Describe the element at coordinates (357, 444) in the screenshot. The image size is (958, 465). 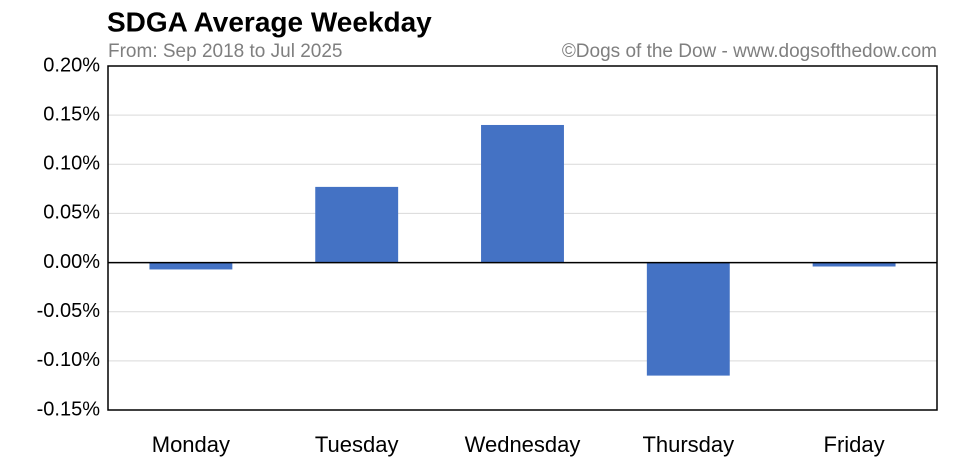
I see `x-tick-label: Tuesday` at that location.